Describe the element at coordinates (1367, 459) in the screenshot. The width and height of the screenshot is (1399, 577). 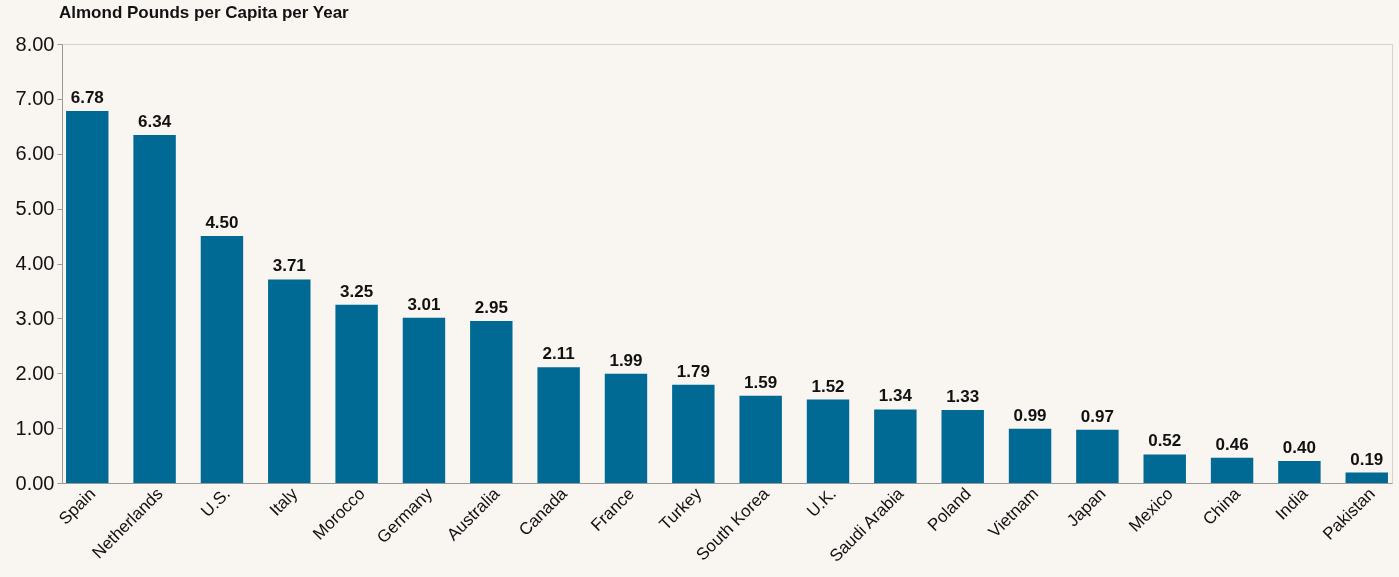
I see `data-label: 0.19` at that location.